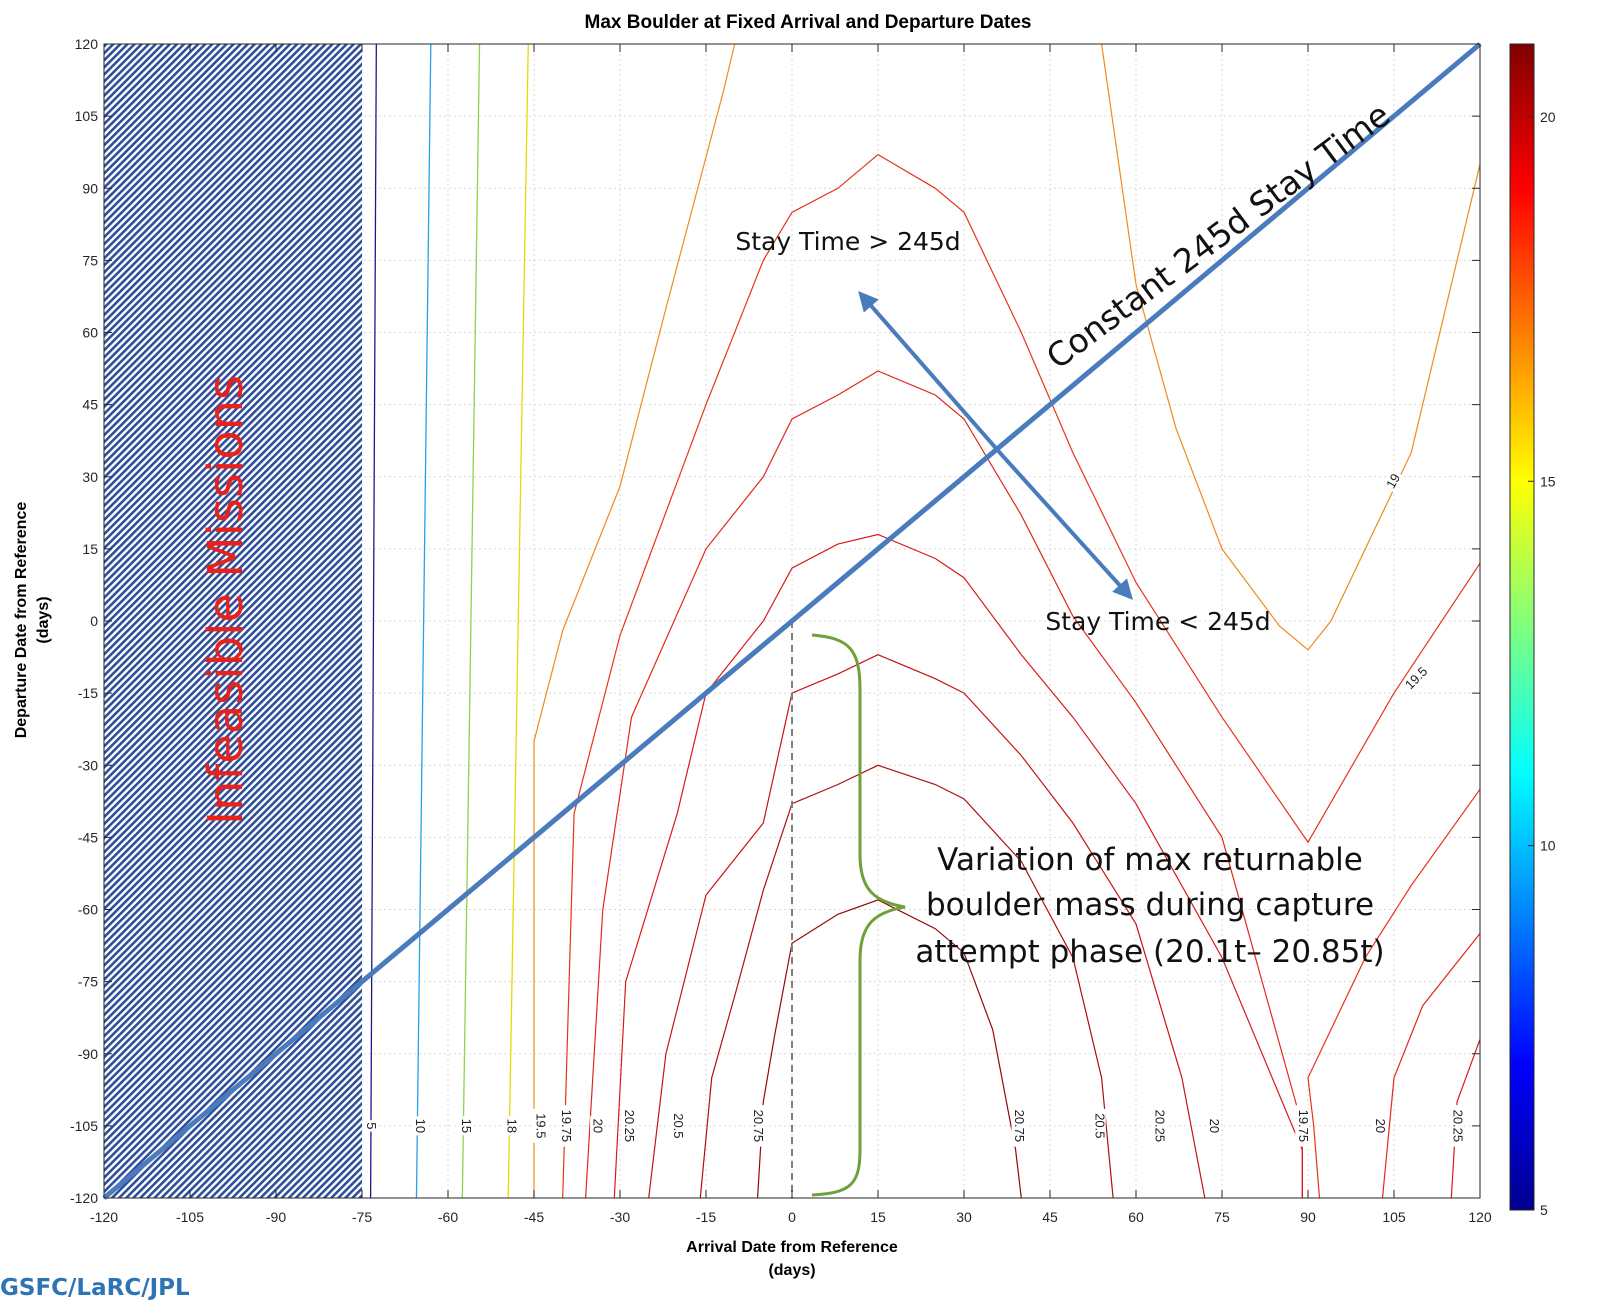 The width and height of the screenshot is (1604, 1310). What do you see at coordinates (190, 1217) in the screenshot?
I see `x-tick-label: -105` at bounding box center [190, 1217].